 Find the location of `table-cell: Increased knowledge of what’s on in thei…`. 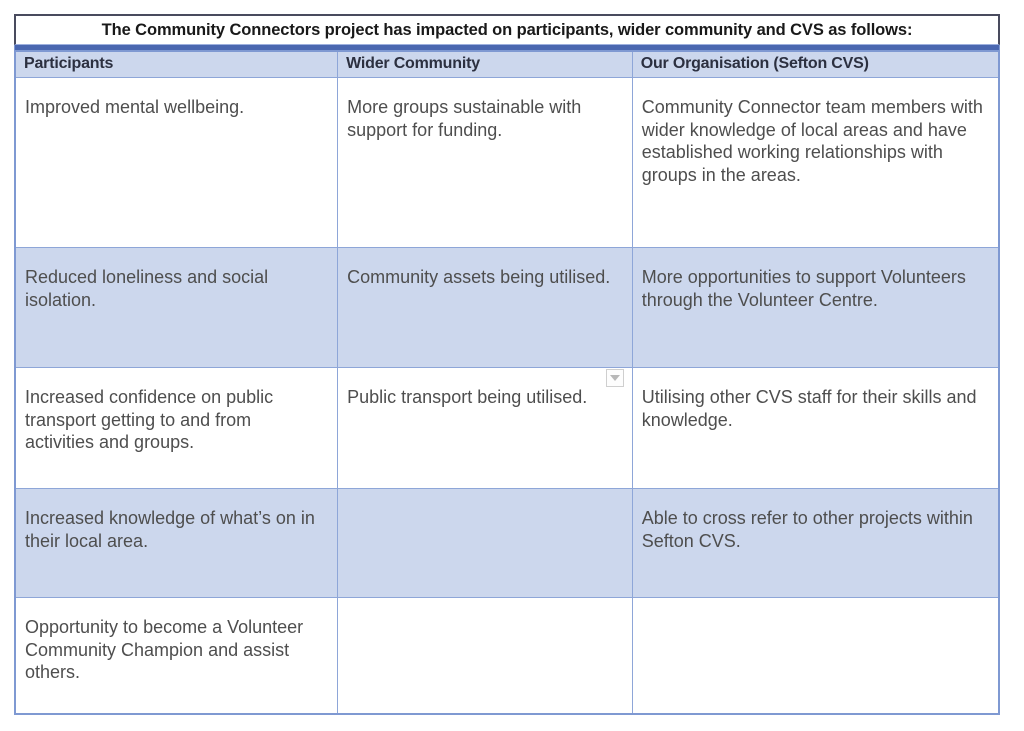

table-cell: Increased knowledge of what’s on in thei… is located at coordinates (176, 543).